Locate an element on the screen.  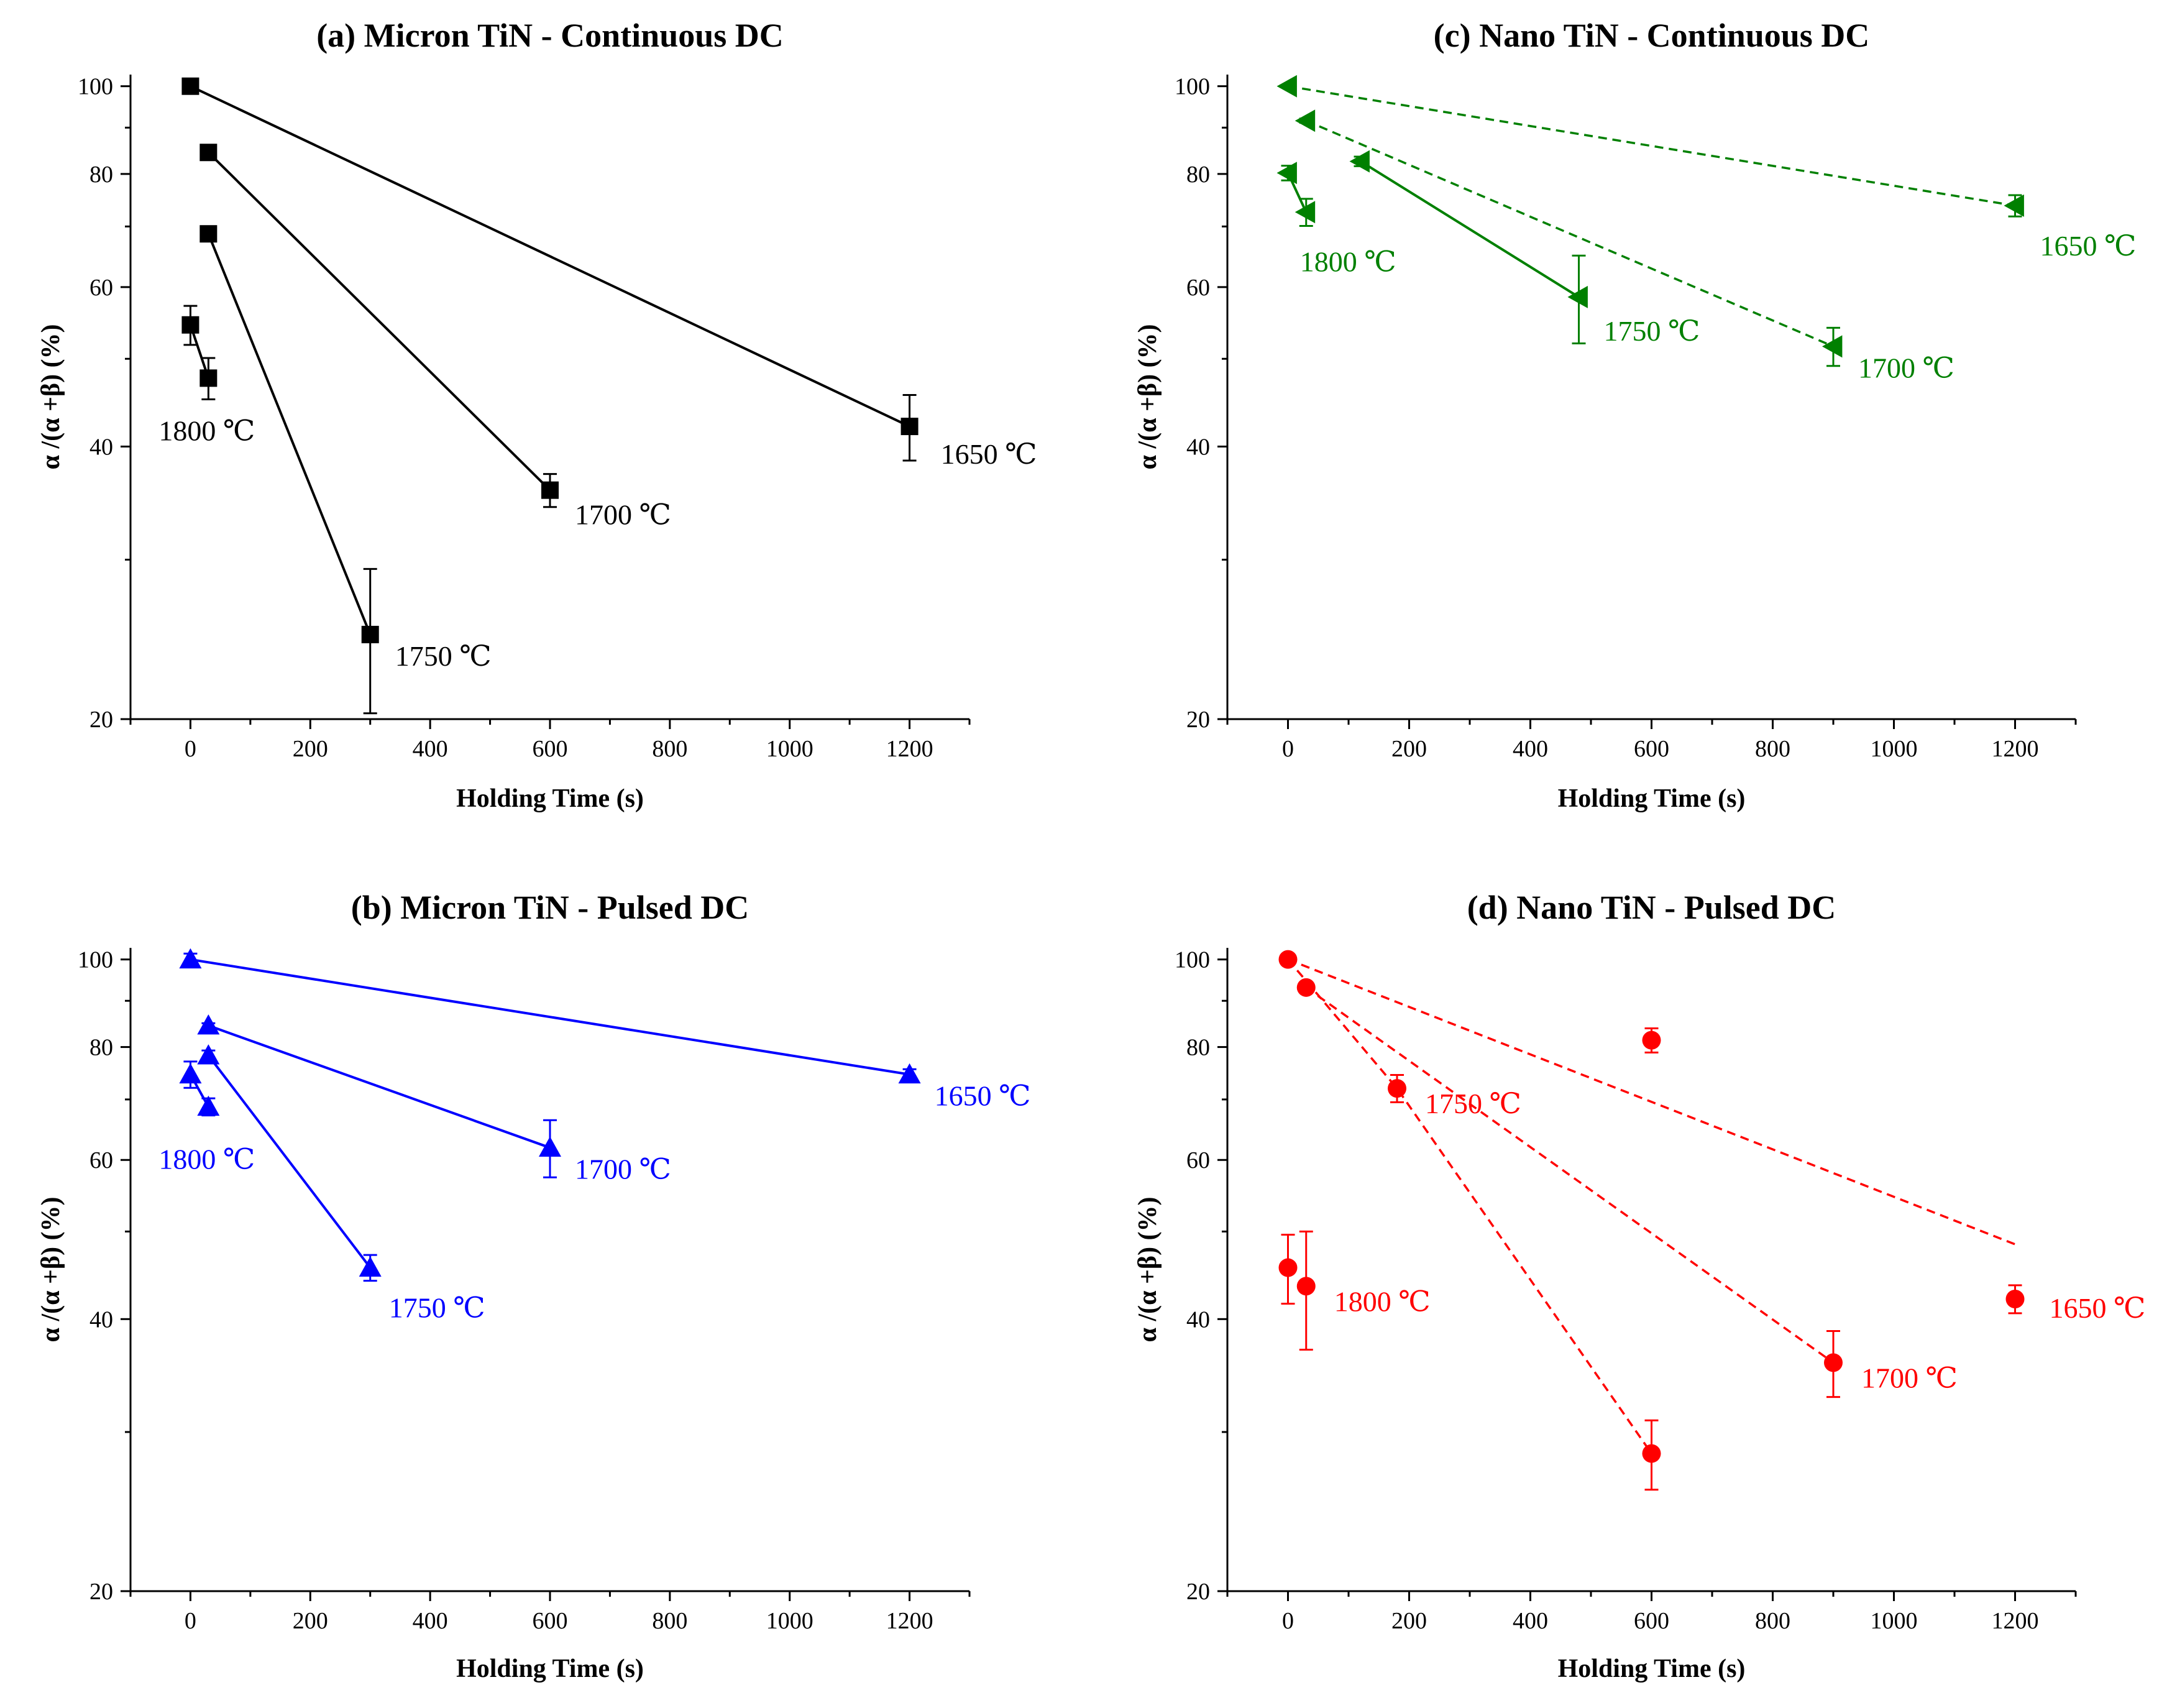
panel-c-title: (c) Nano TiN - Continuous DC is located at coordinates (1652, 35).